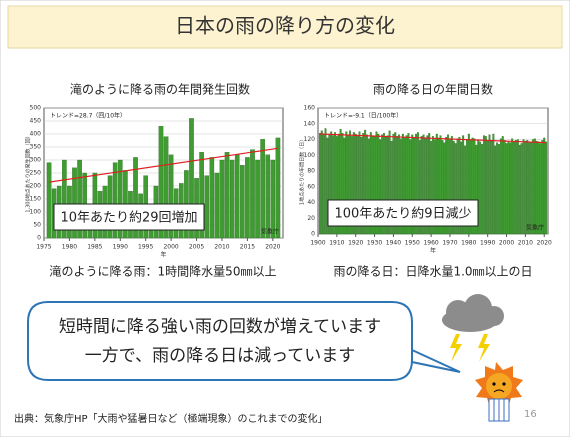  Describe the element at coordinates (220, 356) in the screenshot. I see `callout-text: 一方で、雨の降る日は減っています` at that location.